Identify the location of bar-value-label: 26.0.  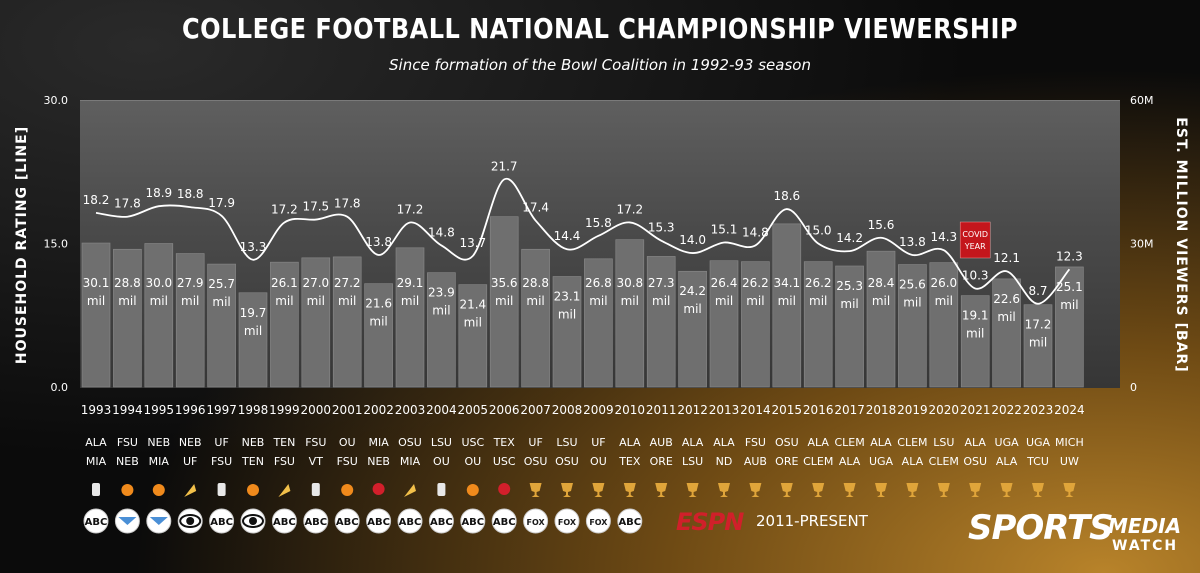
(943, 283).